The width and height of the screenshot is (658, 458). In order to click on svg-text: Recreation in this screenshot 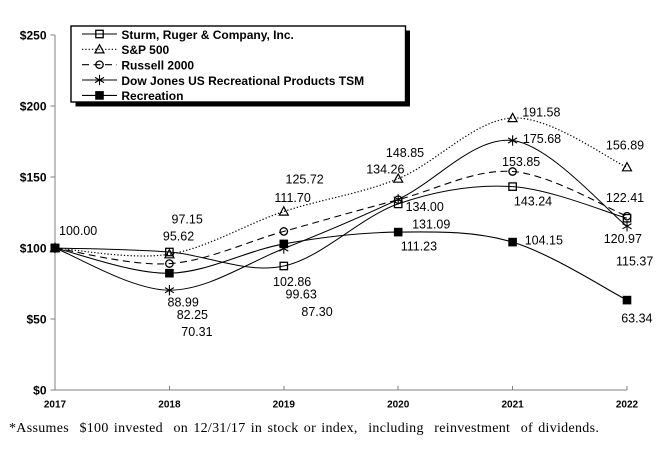, I will do `click(152, 96)`.